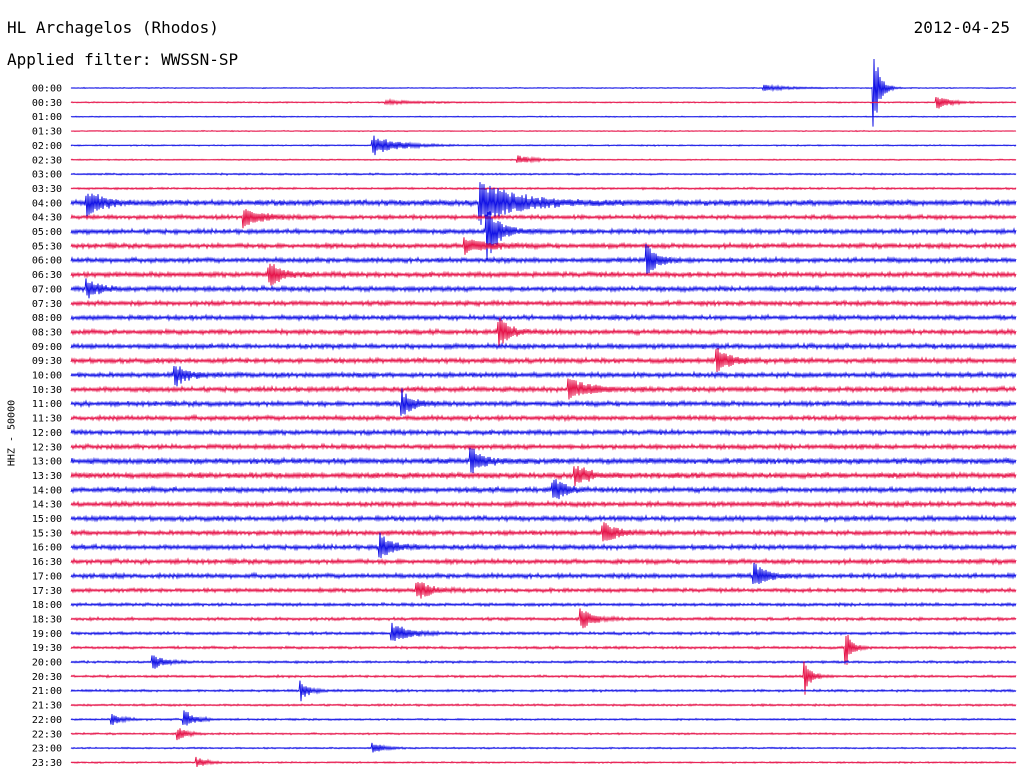  Describe the element at coordinates (47, 476) in the screenshot. I see `time-tick-label: 13:30` at that location.